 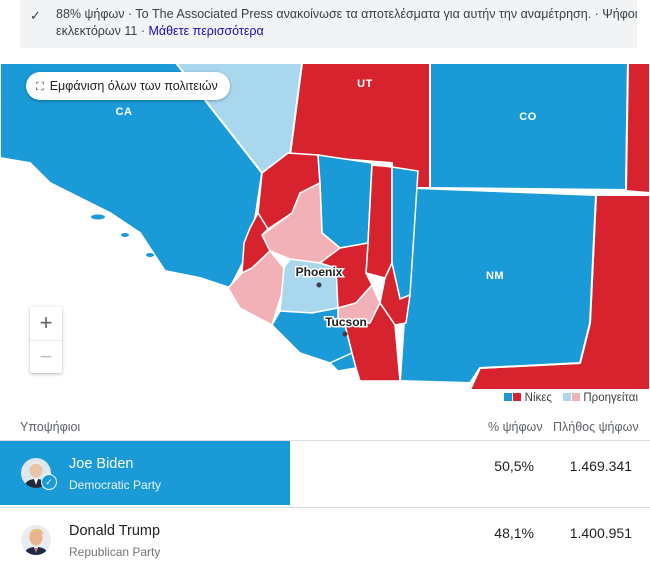 I want to click on state-label-co: CO, so click(x=528, y=117).